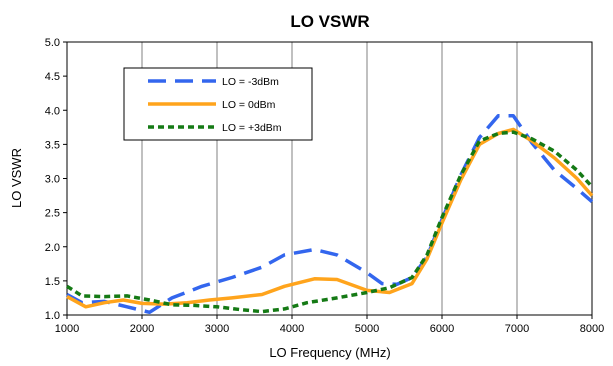  Describe the element at coordinates (250, 82) in the screenshot. I see `legend-label-1: LO = -3dBm` at that location.